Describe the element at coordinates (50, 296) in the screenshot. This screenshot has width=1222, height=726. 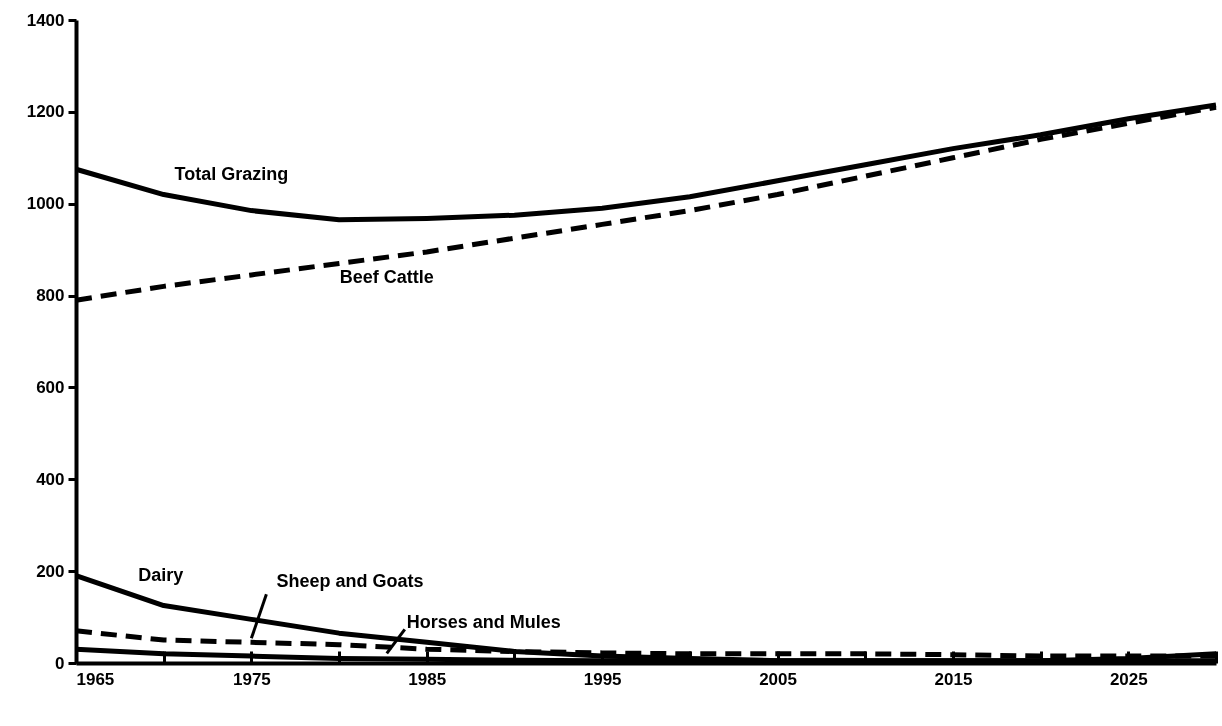
I see `y-tick-label: 800` at that location.